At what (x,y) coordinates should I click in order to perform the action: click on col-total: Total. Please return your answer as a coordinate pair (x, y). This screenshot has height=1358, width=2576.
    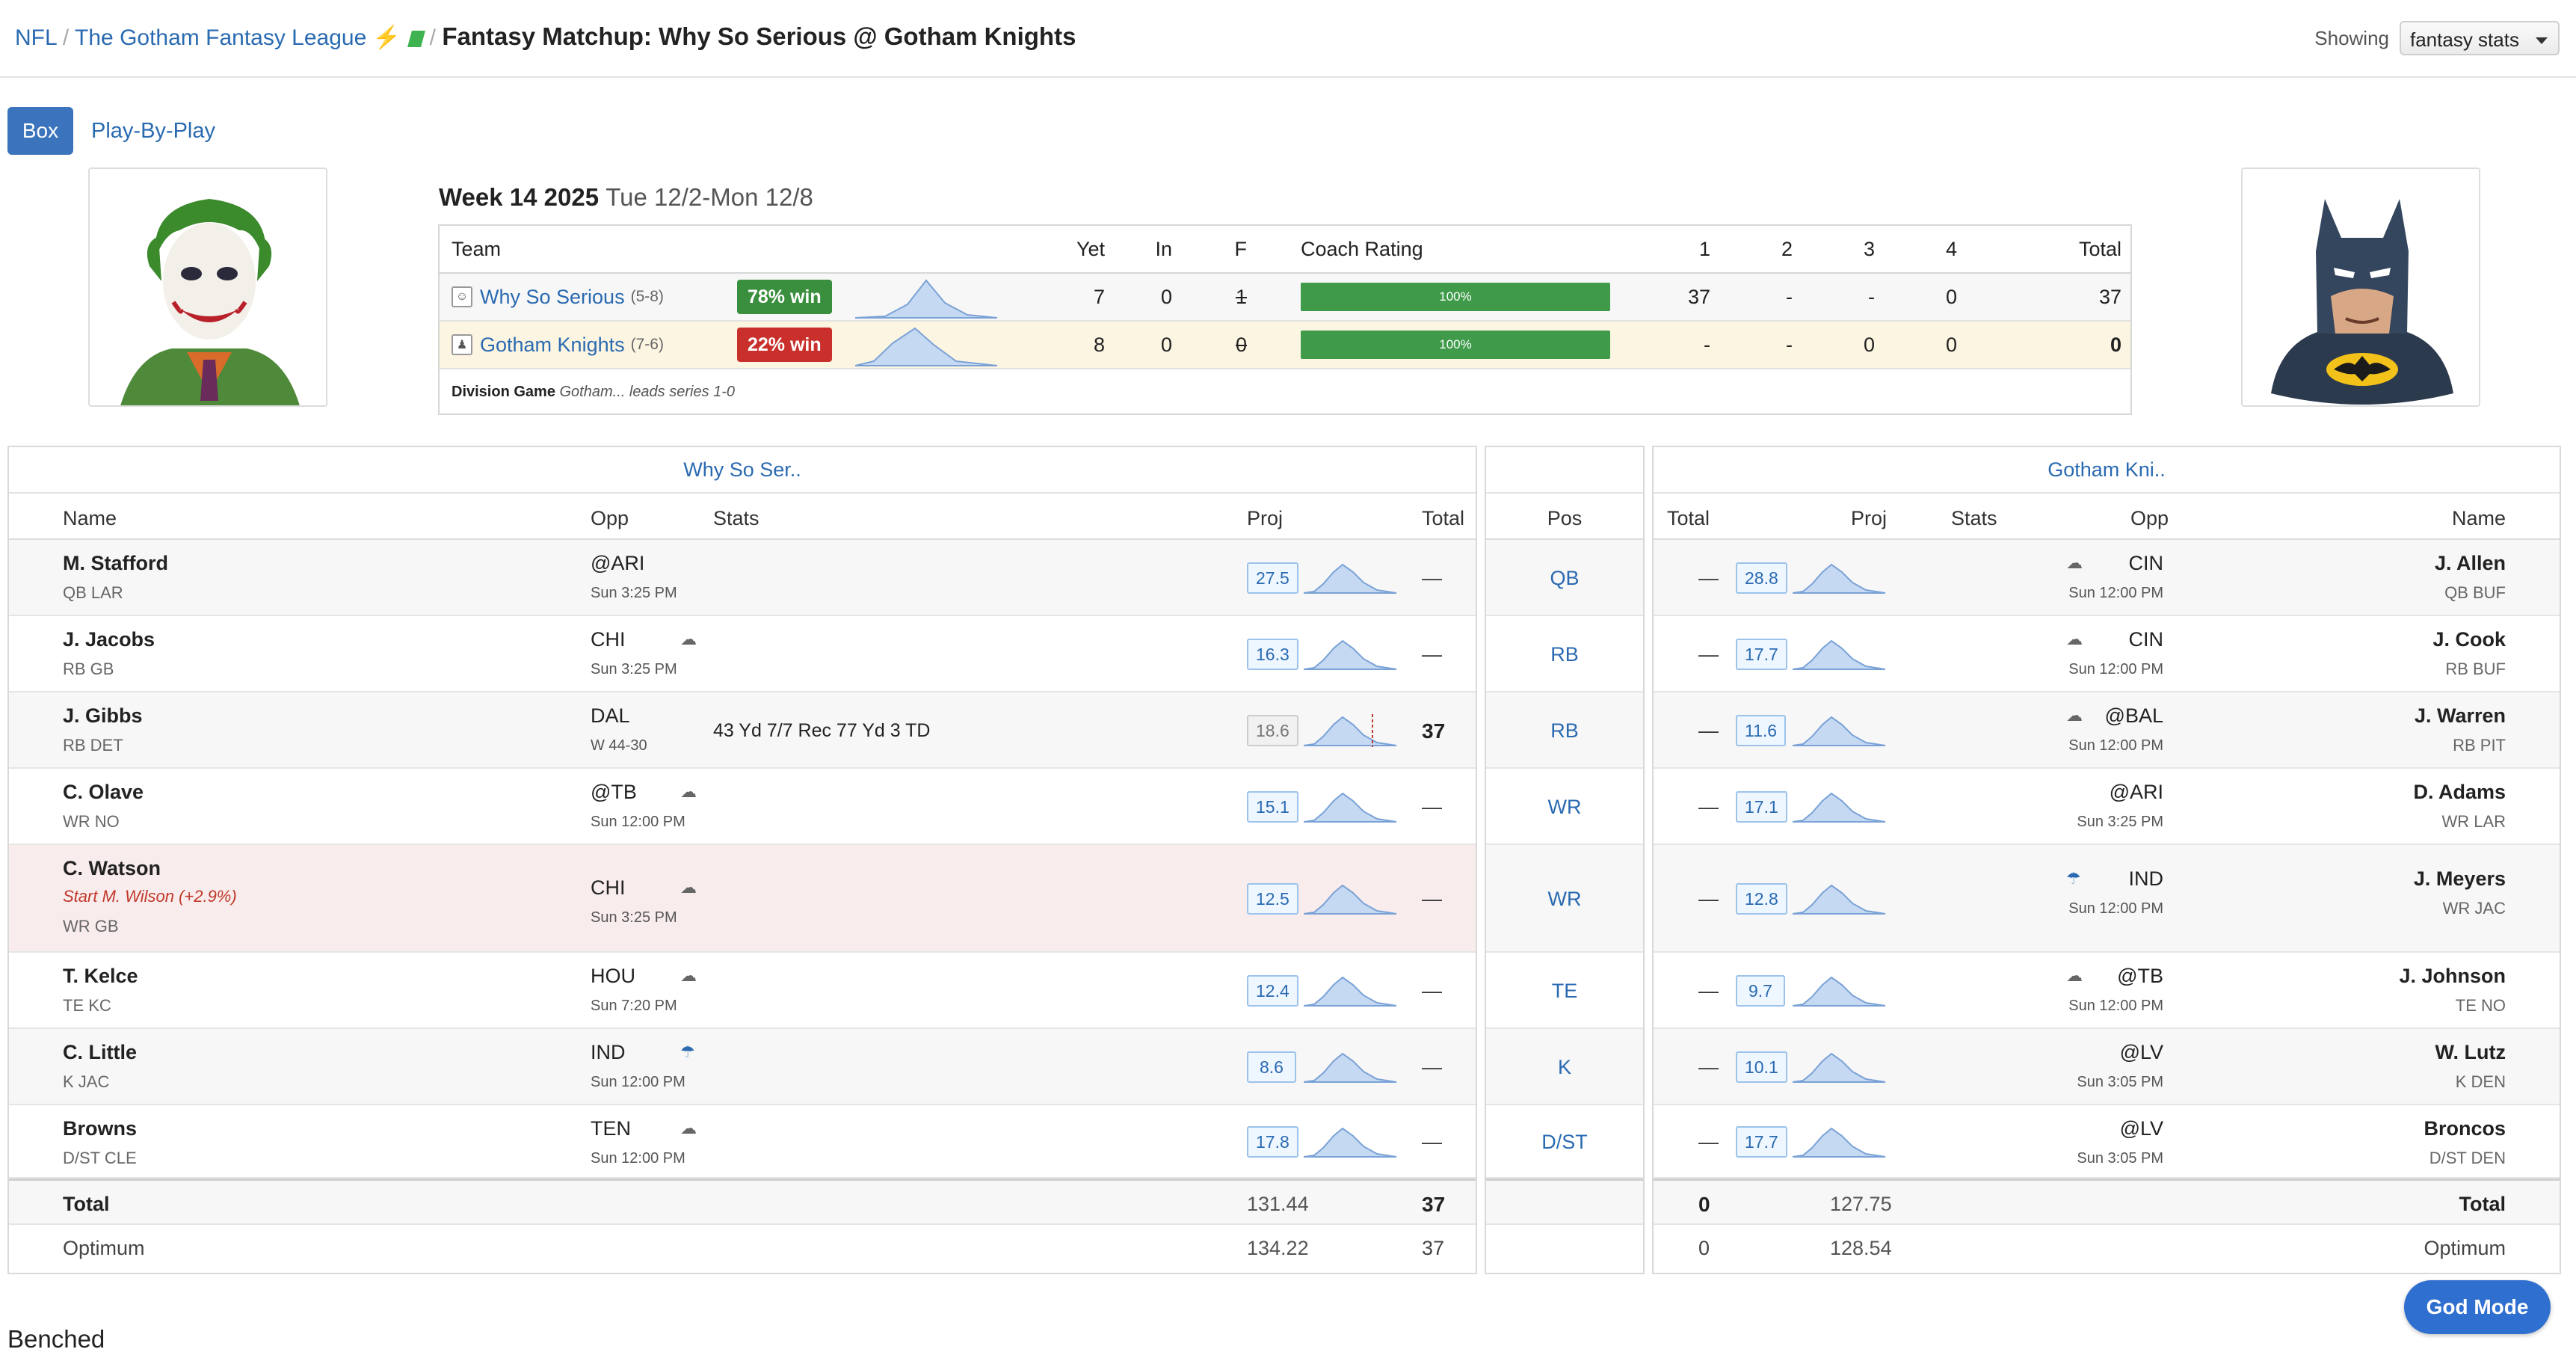
    Looking at the image, I should click on (1688, 518).